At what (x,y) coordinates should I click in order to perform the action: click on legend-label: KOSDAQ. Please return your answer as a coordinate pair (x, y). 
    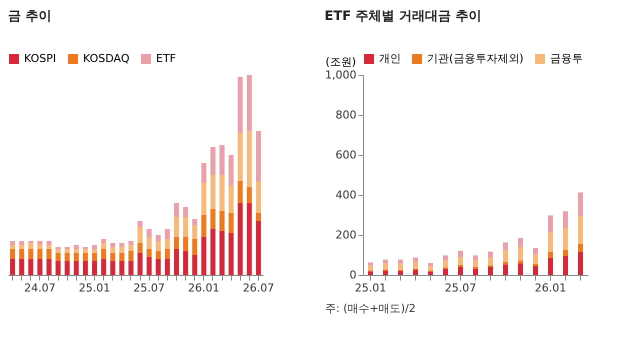
    Looking at the image, I should click on (106, 58).